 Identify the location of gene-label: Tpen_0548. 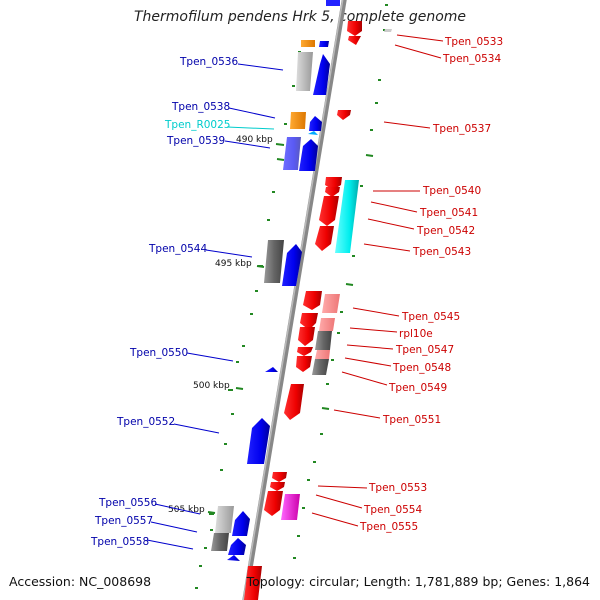
(421, 368).